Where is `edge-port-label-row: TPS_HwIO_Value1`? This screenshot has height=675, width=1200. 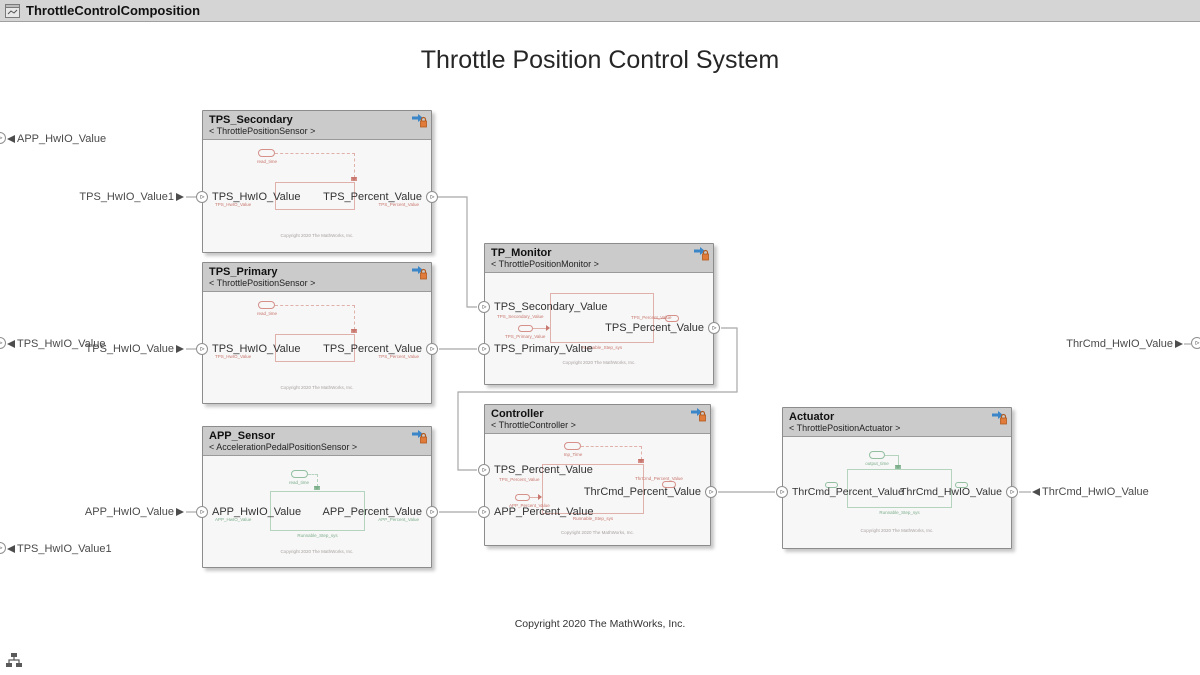
edge-port-label-row: TPS_HwIO_Value1 is located at coordinates (59, 549).